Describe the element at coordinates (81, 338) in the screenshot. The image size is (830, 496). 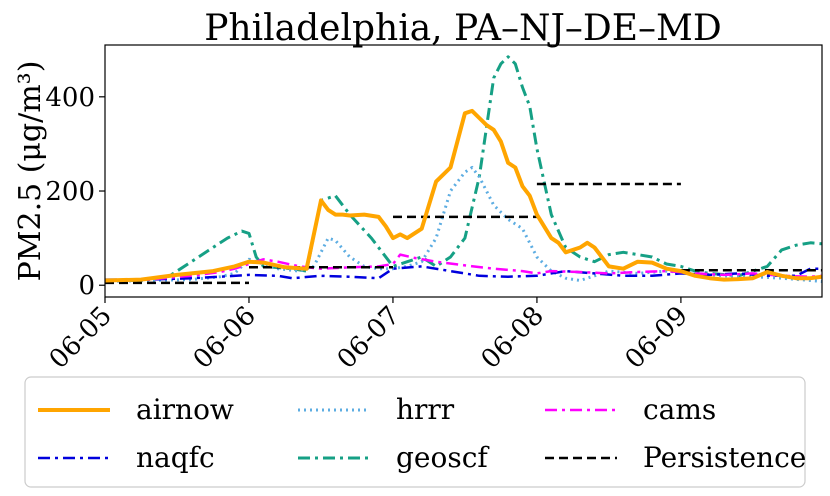
I see `x-tick-label: 06-05` at that location.